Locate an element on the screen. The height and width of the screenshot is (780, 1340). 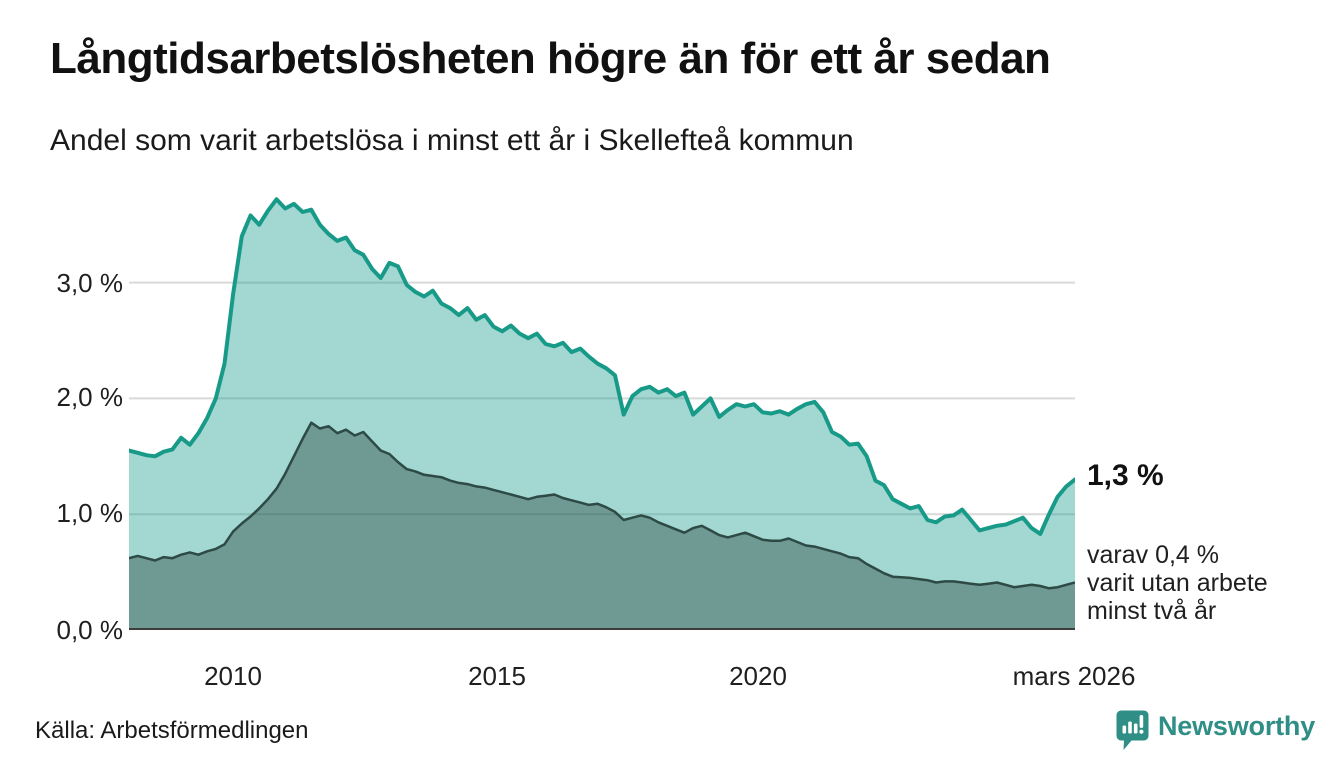
annotation-line-1: varav 0,4 % is located at coordinates (1153, 555).